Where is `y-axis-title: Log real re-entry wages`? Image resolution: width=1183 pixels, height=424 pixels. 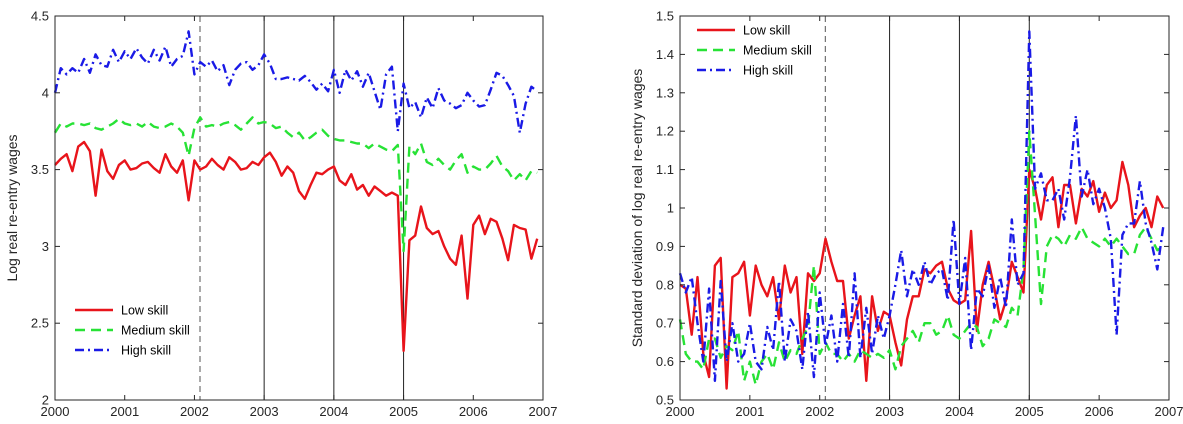 y-axis-title: Log real re-entry wages is located at coordinates (12, 207).